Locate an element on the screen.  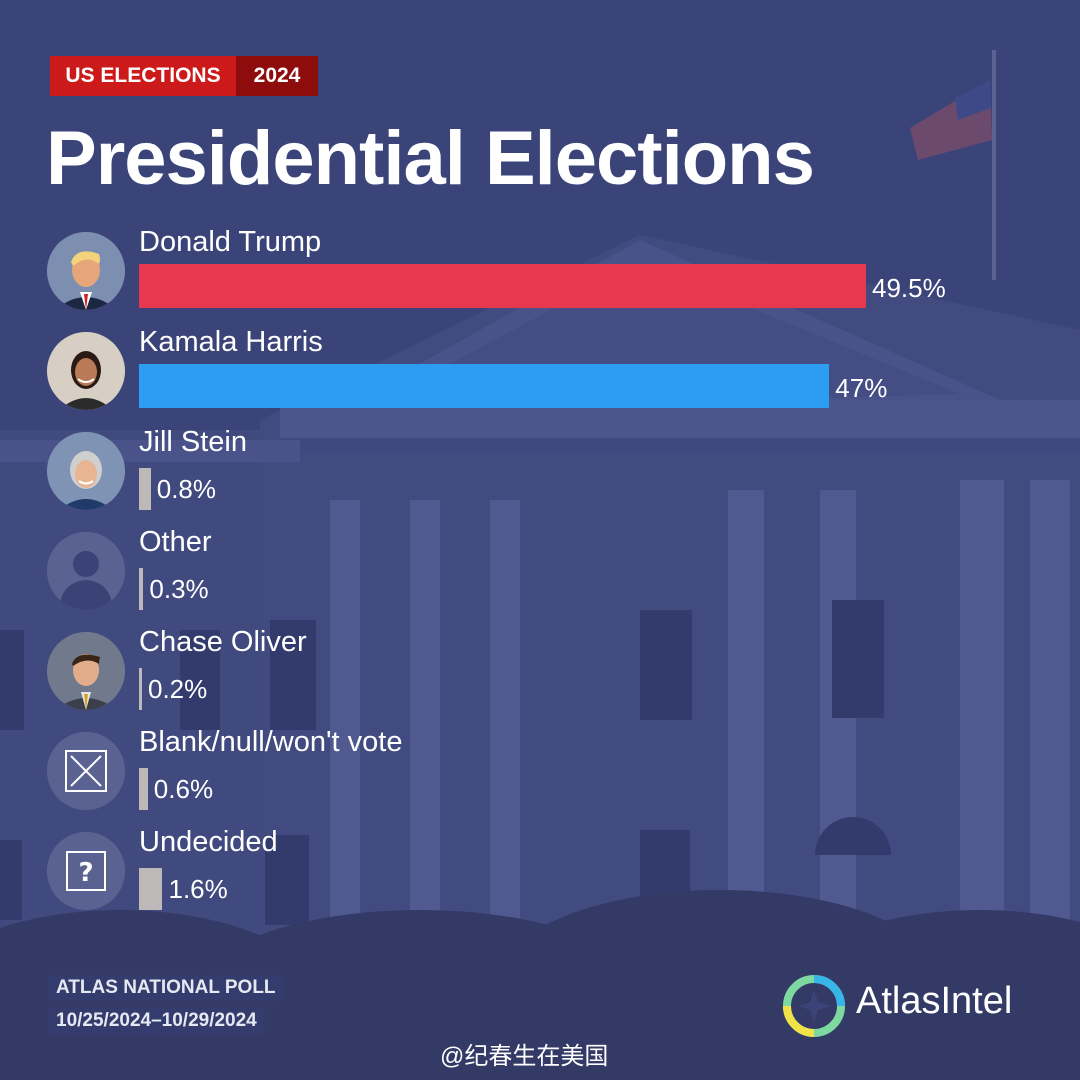
candidate-row: Chase Oliver 0.2% is located at coordinates (540, 679).